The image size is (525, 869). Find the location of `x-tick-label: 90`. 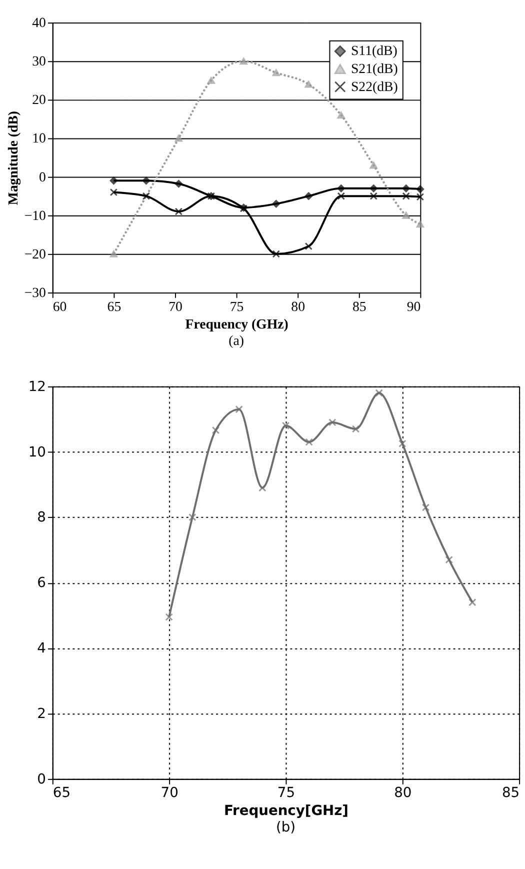

x-tick-label: 90 is located at coordinates (413, 306).